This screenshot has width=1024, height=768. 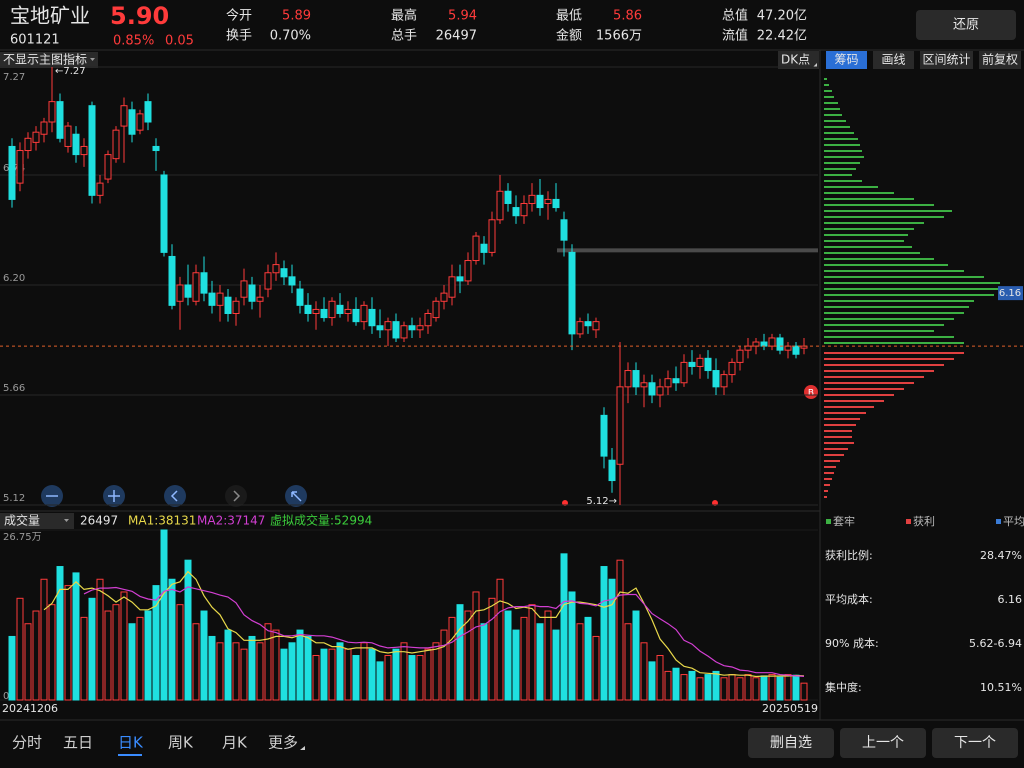 I want to click on period-tab: 周K, so click(x=181, y=743).